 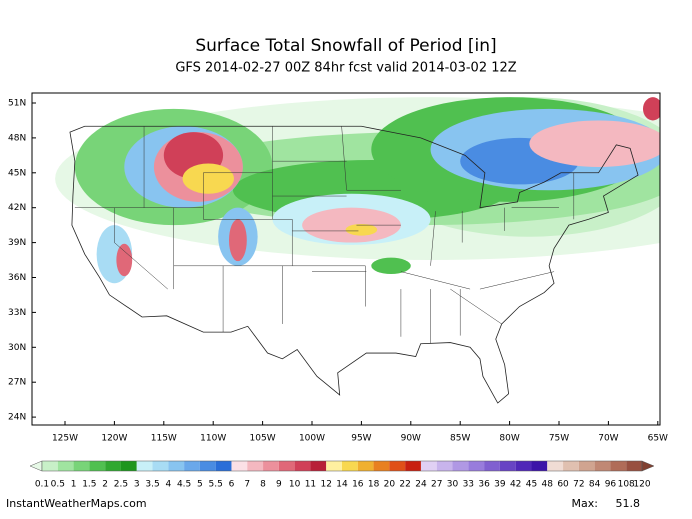 I want to click on colorbar-label: 30, so click(x=453, y=485).